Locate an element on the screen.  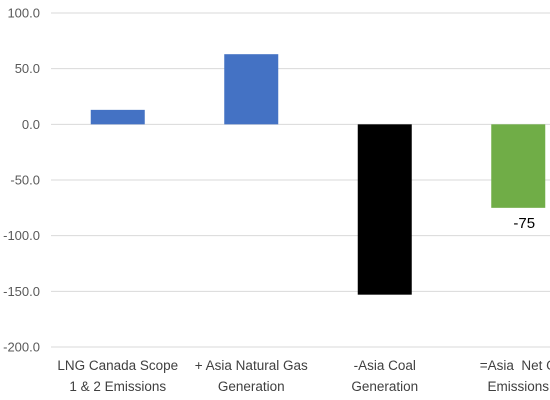
data-labels: -75 is located at coordinates (524, 223).